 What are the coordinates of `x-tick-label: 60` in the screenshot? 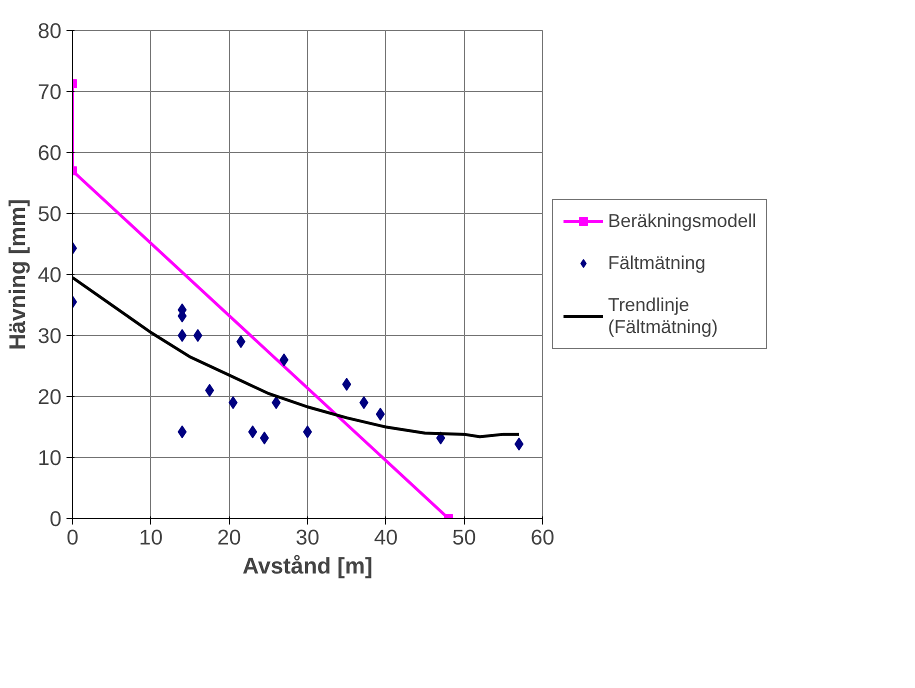 It's located at (542, 538).